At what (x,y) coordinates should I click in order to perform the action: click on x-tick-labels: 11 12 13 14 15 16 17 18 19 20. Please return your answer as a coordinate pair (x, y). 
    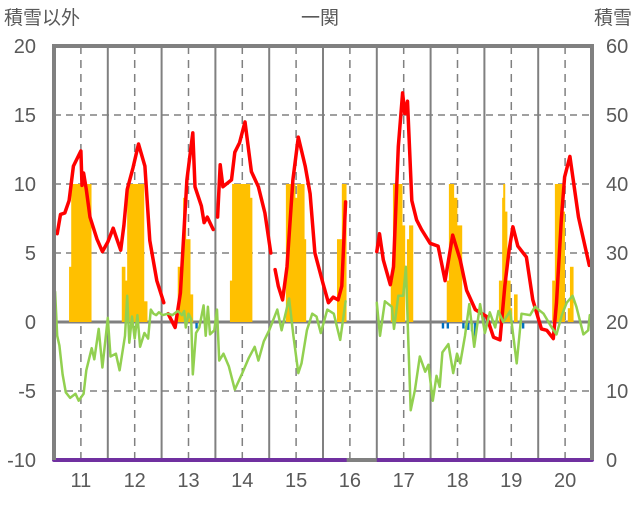
    Looking at the image, I should click on (324, 481).